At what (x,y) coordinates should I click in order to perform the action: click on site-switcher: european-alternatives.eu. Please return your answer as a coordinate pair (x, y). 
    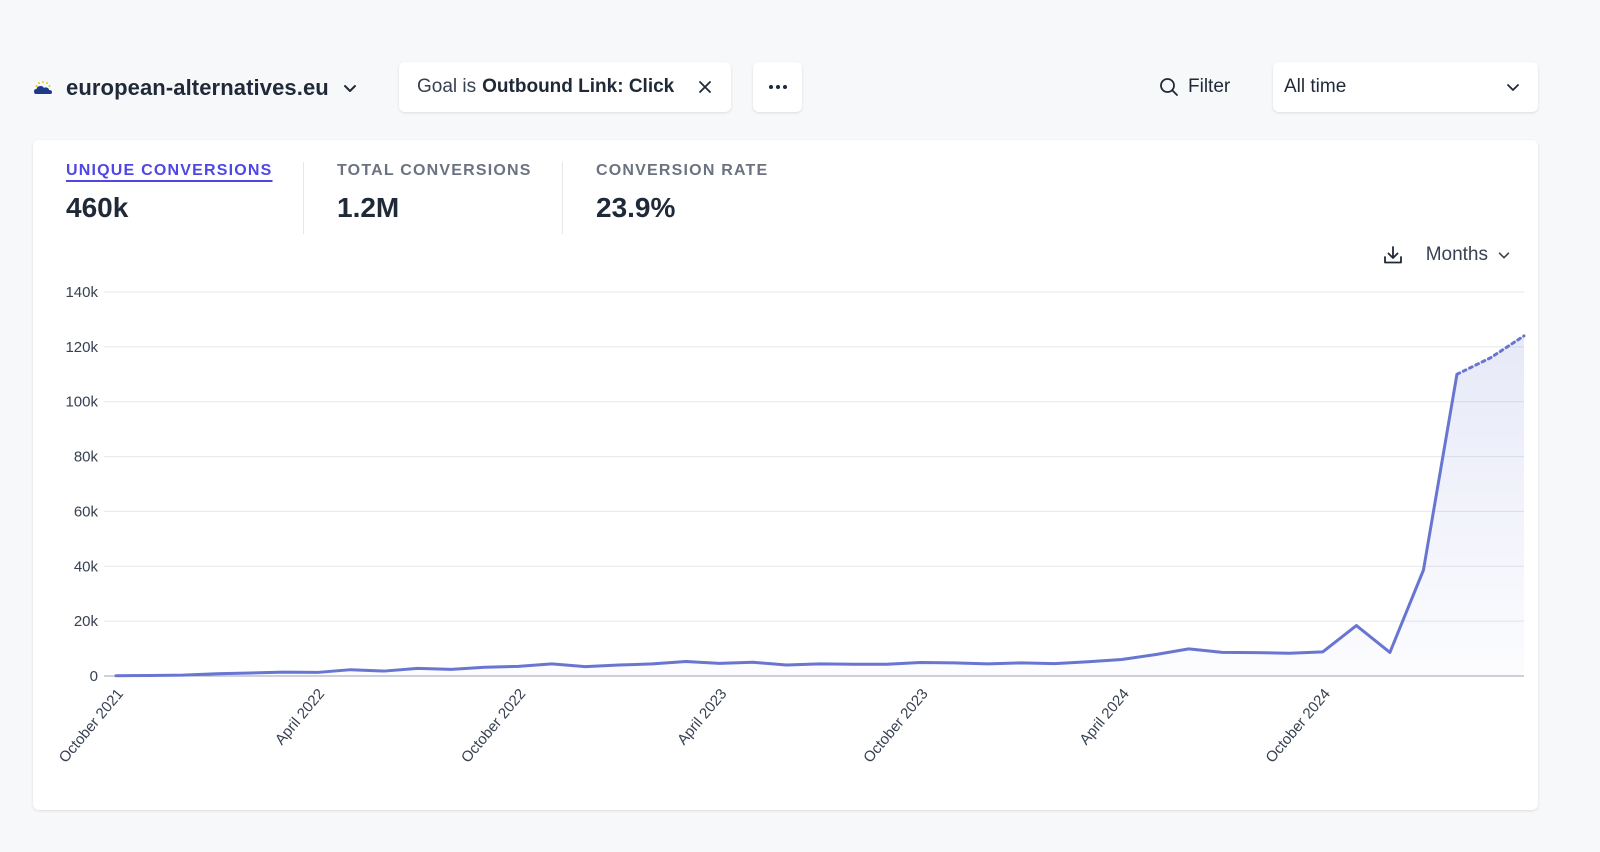
    Looking at the image, I should click on (195, 88).